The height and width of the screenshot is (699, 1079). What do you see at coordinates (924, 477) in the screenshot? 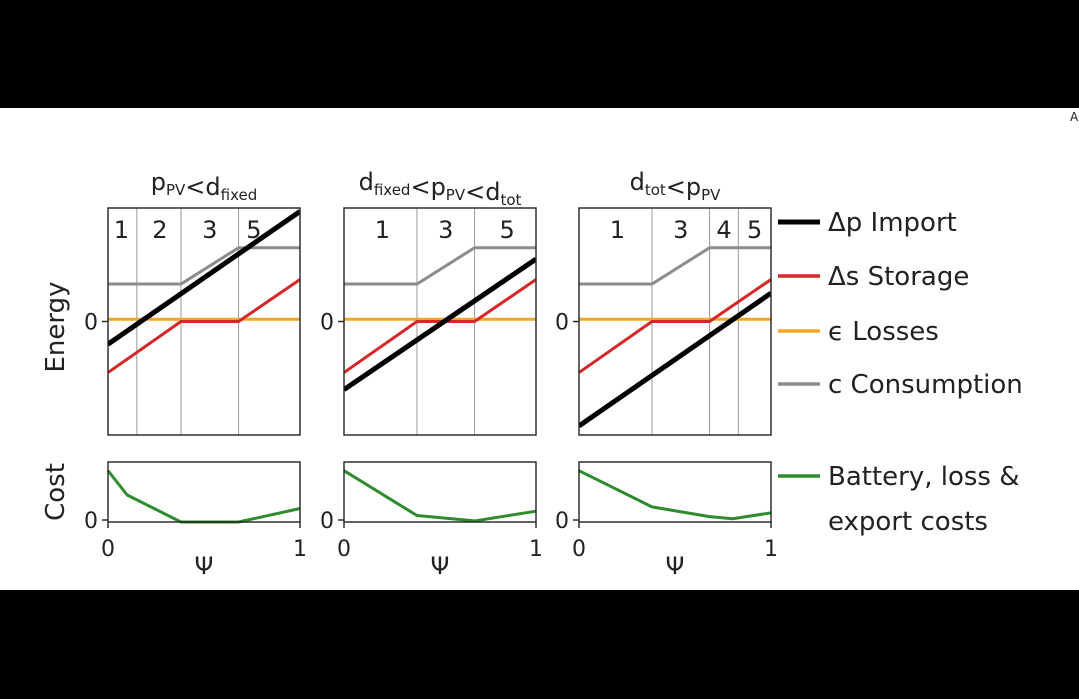
I see `legend-label-cost: Battery, loss &` at bounding box center [924, 477].